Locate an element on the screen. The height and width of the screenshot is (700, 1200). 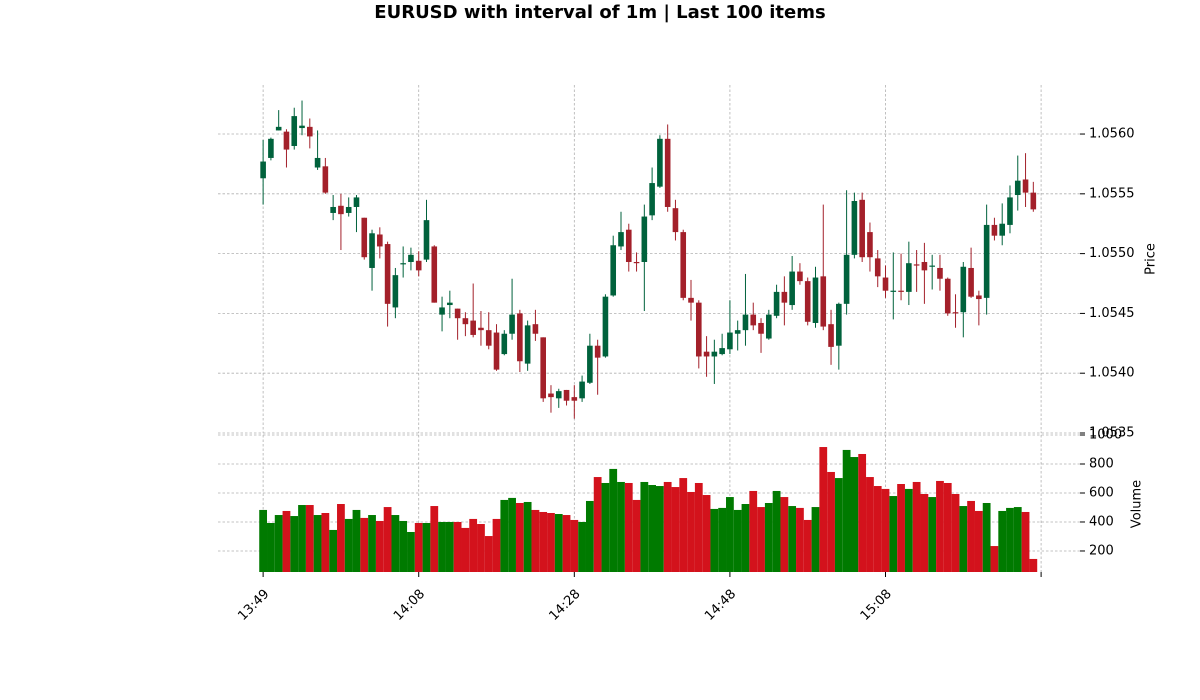
x-tick-label: 15:08 is located at coordinates (876, 605).